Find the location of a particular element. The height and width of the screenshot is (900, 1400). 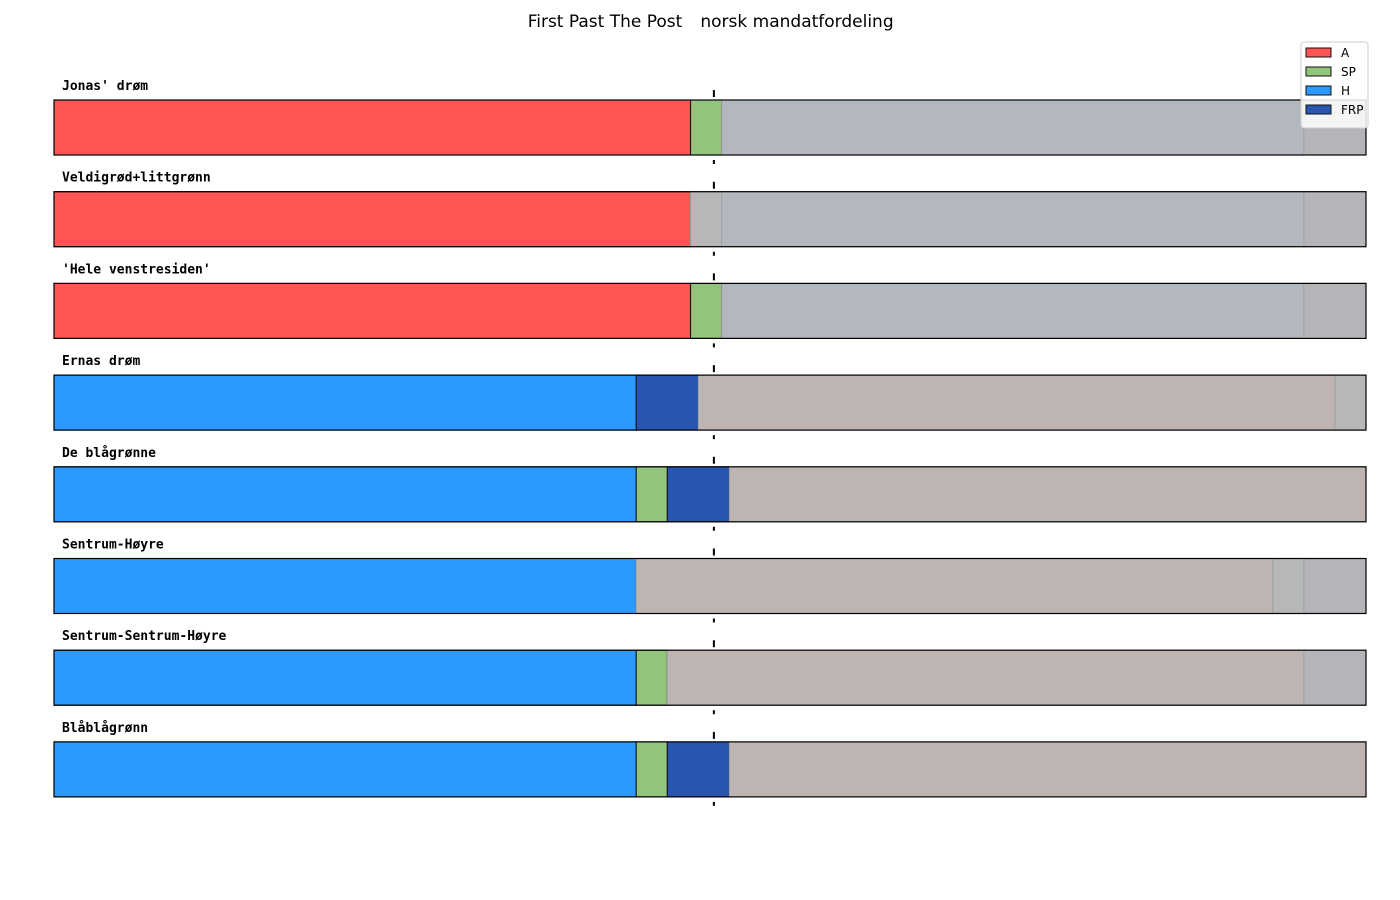

row-label: Blåblågrønn is located at coordinates (105, 728).